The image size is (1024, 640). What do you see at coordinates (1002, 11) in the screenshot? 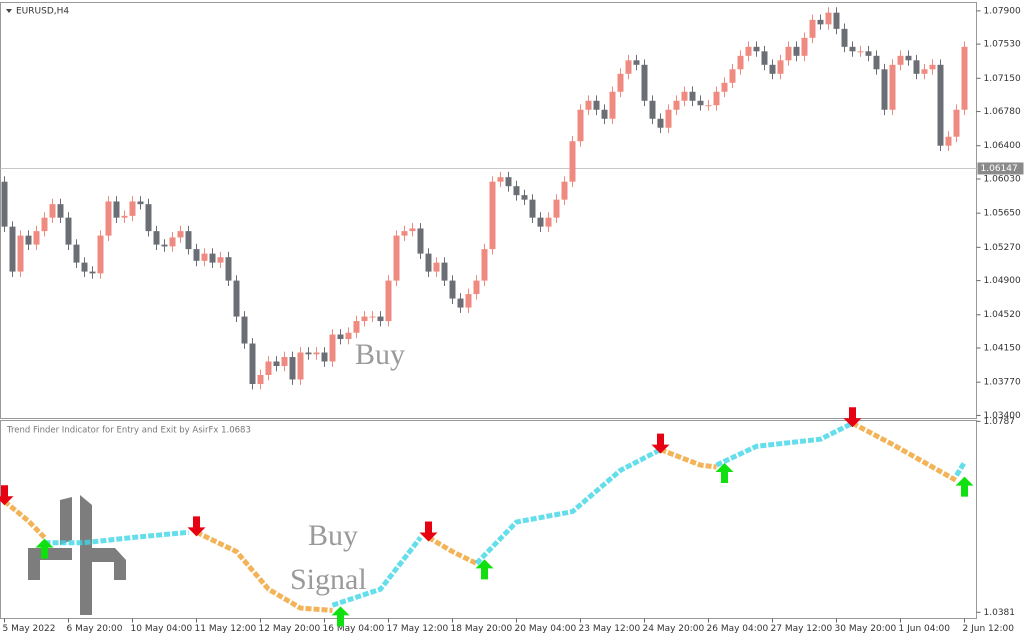
I see `y-tick-label: 1.07900` at bounding box center [1002, 11].